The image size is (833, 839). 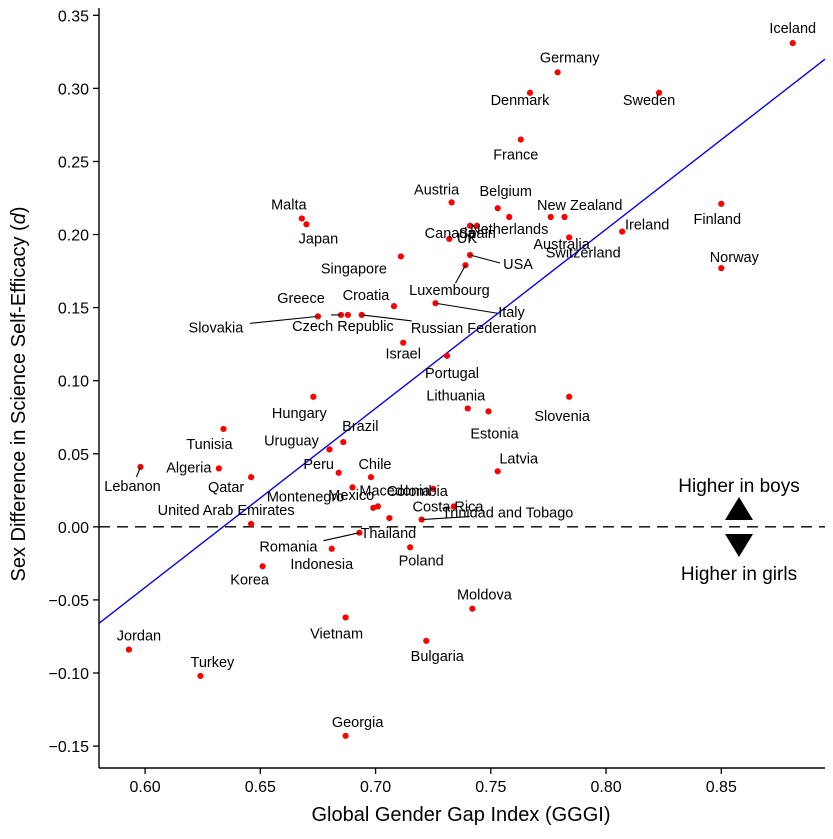 What do you see at coordinates (331, 548) in the screenshot?
I see `point-indonesia` at bounding box center [331, 548].